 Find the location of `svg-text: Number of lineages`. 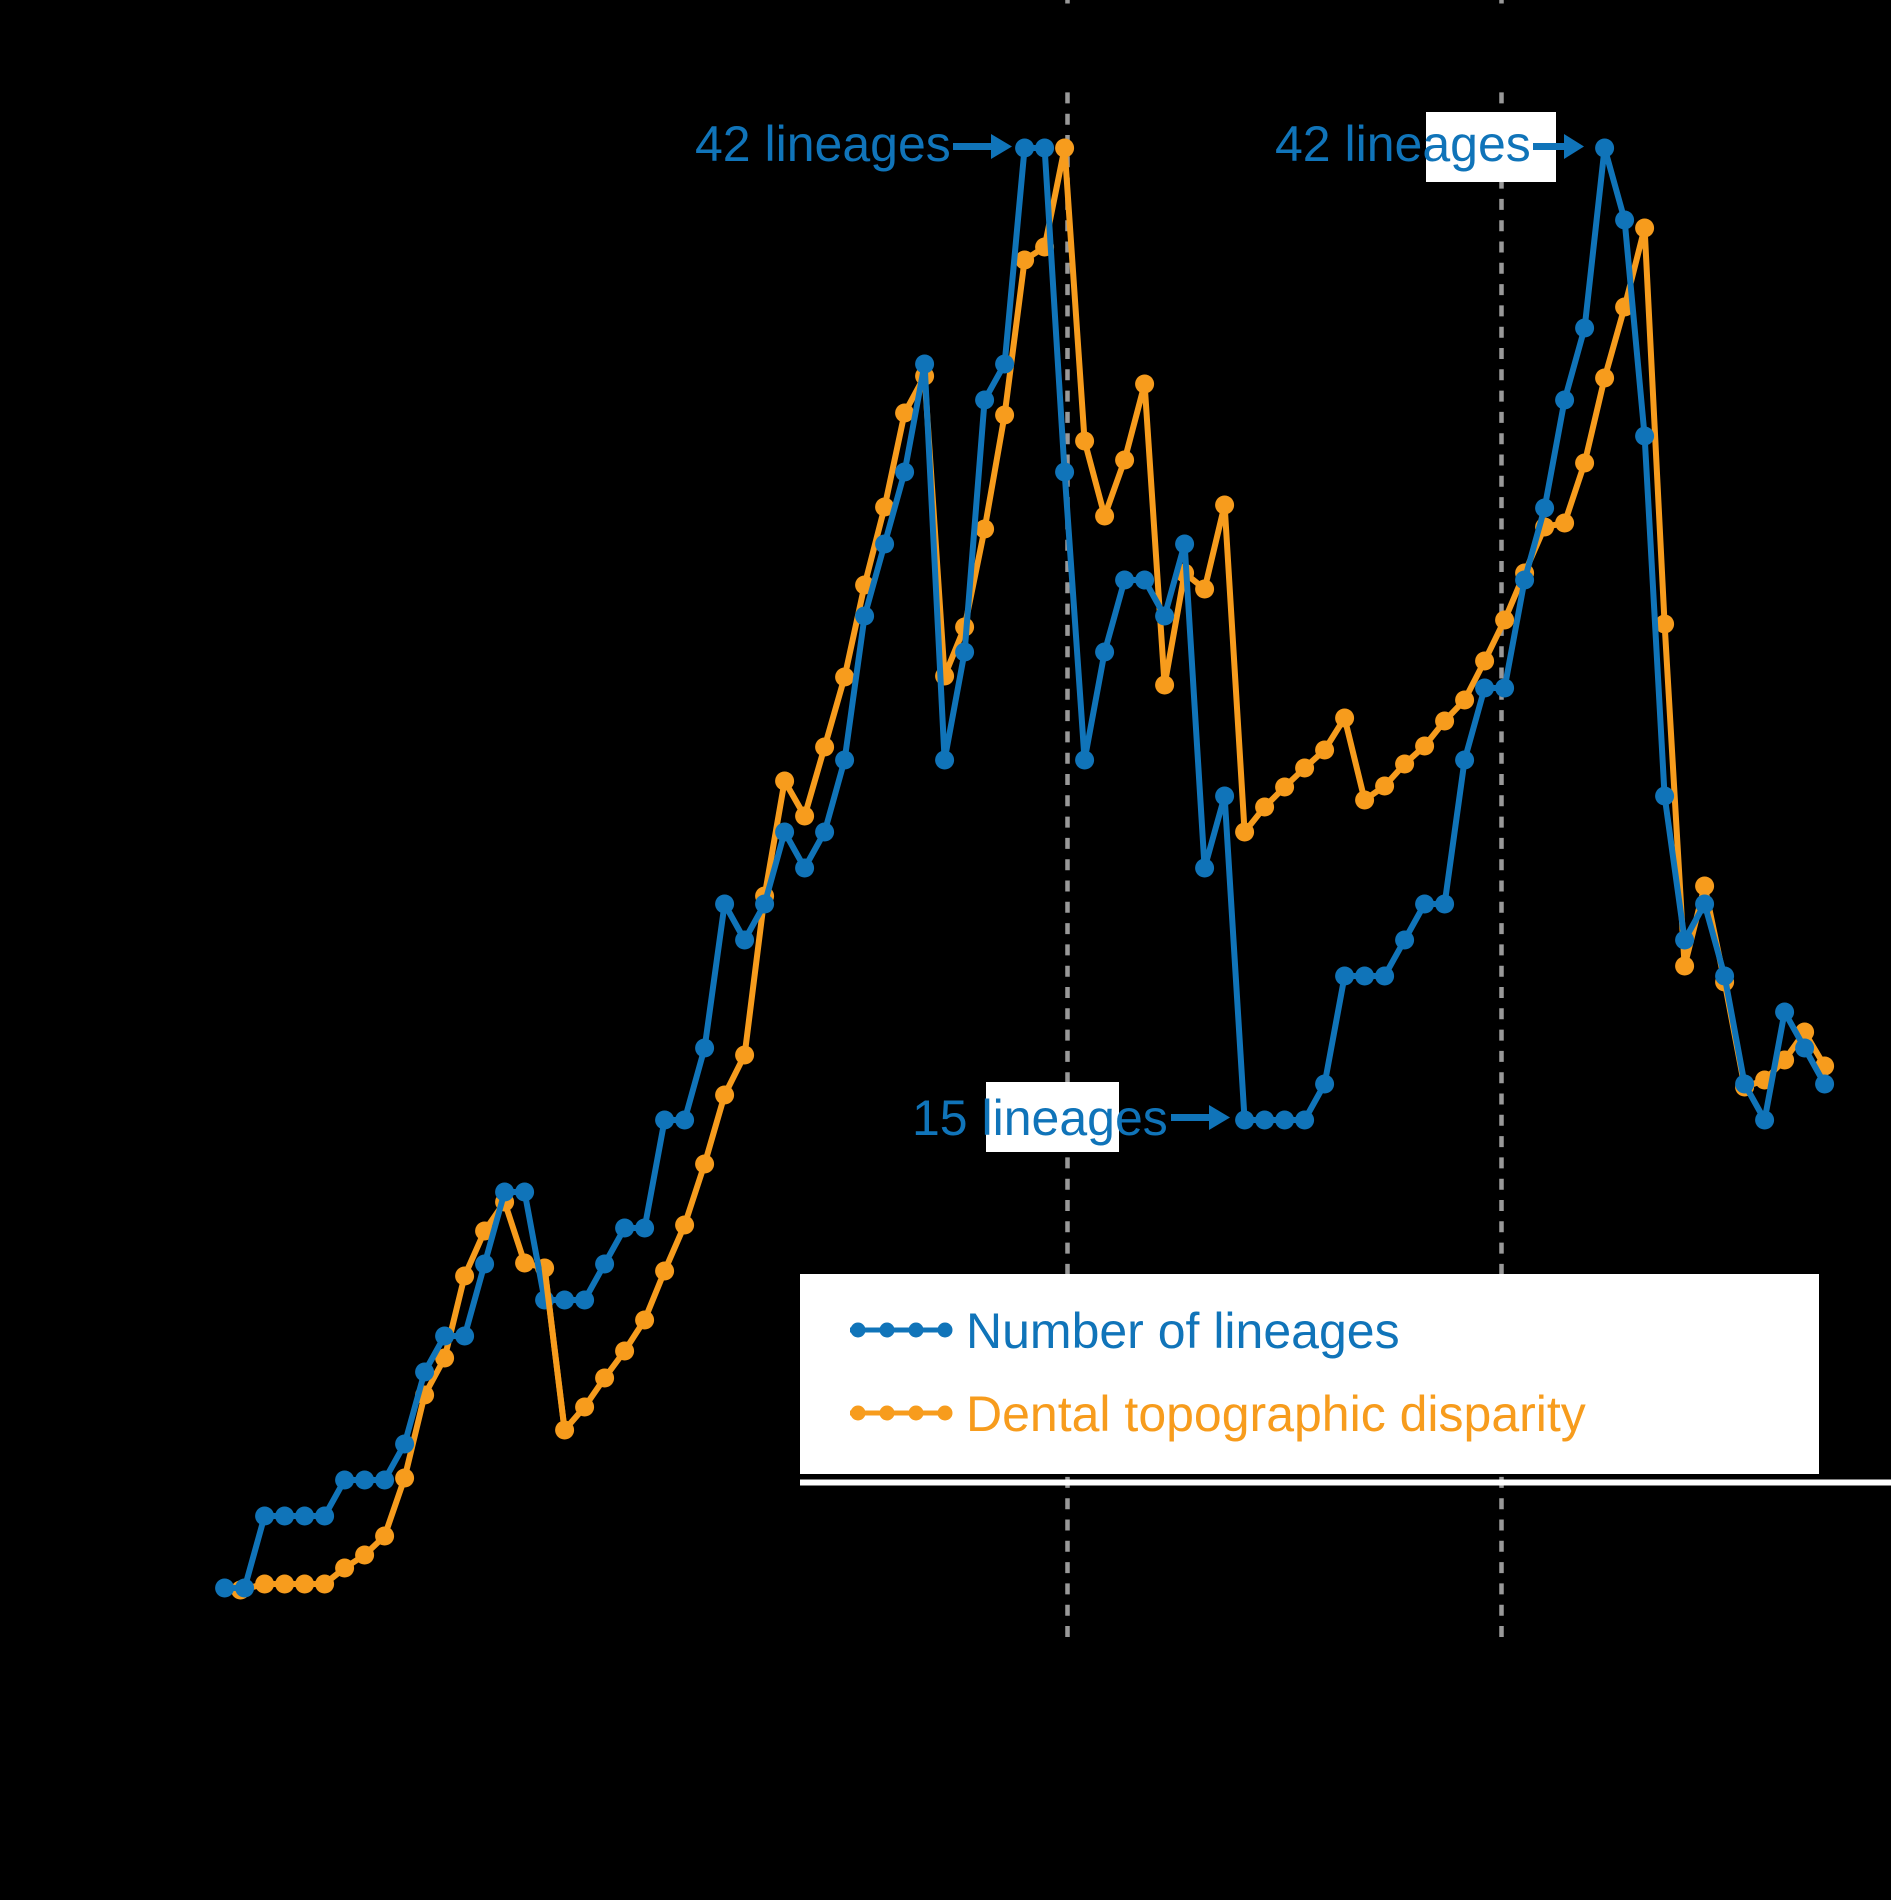

svg-text: Number of lineages is located at coordinates (1183, 1331).